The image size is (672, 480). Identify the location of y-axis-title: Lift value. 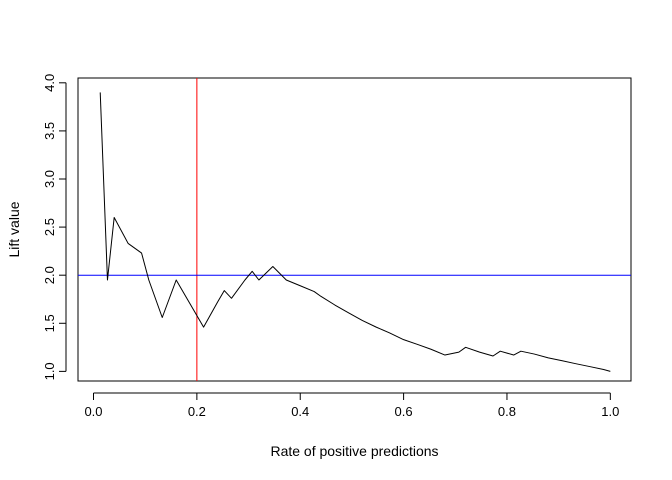
(14, 229).